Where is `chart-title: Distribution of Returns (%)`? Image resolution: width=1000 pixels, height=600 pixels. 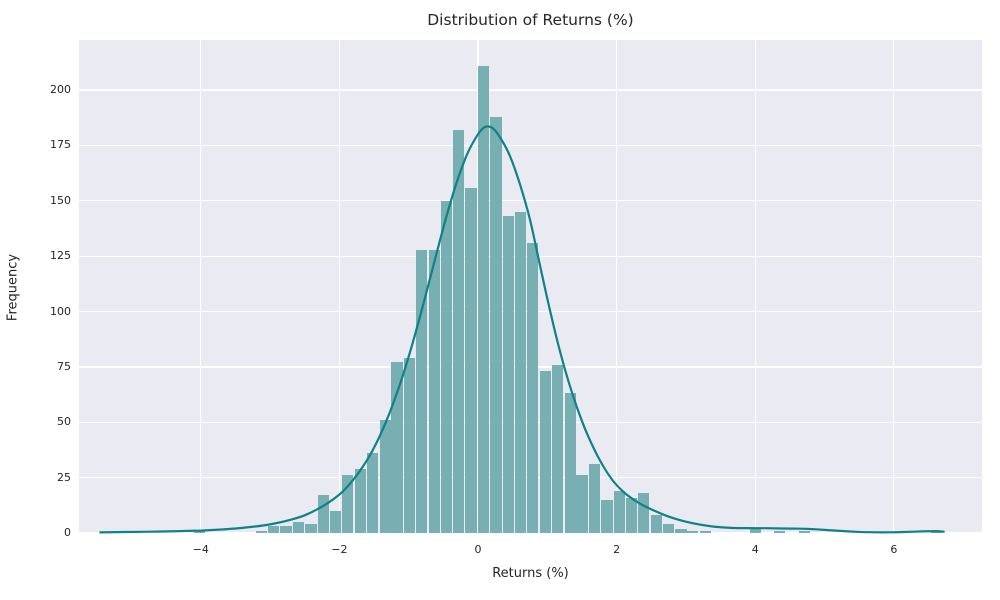
chart-title: Distribution of Returns (%) is located at coordinates (530, 20).